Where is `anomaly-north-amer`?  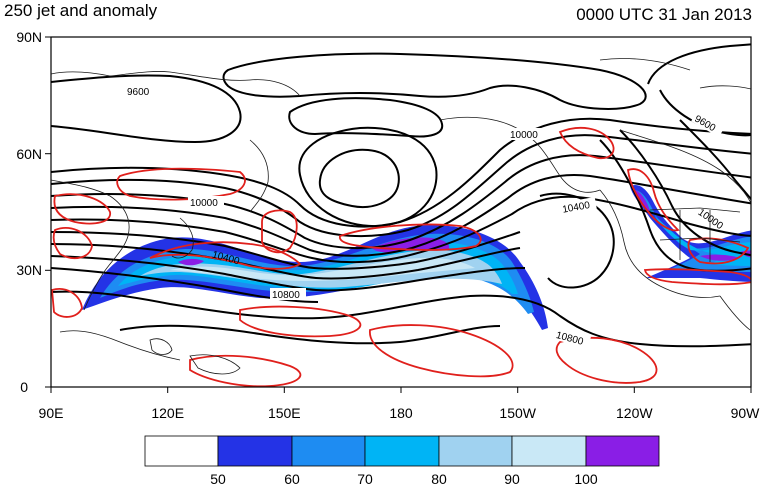
anomaly-north-amer is located at coordinates (586, 143).